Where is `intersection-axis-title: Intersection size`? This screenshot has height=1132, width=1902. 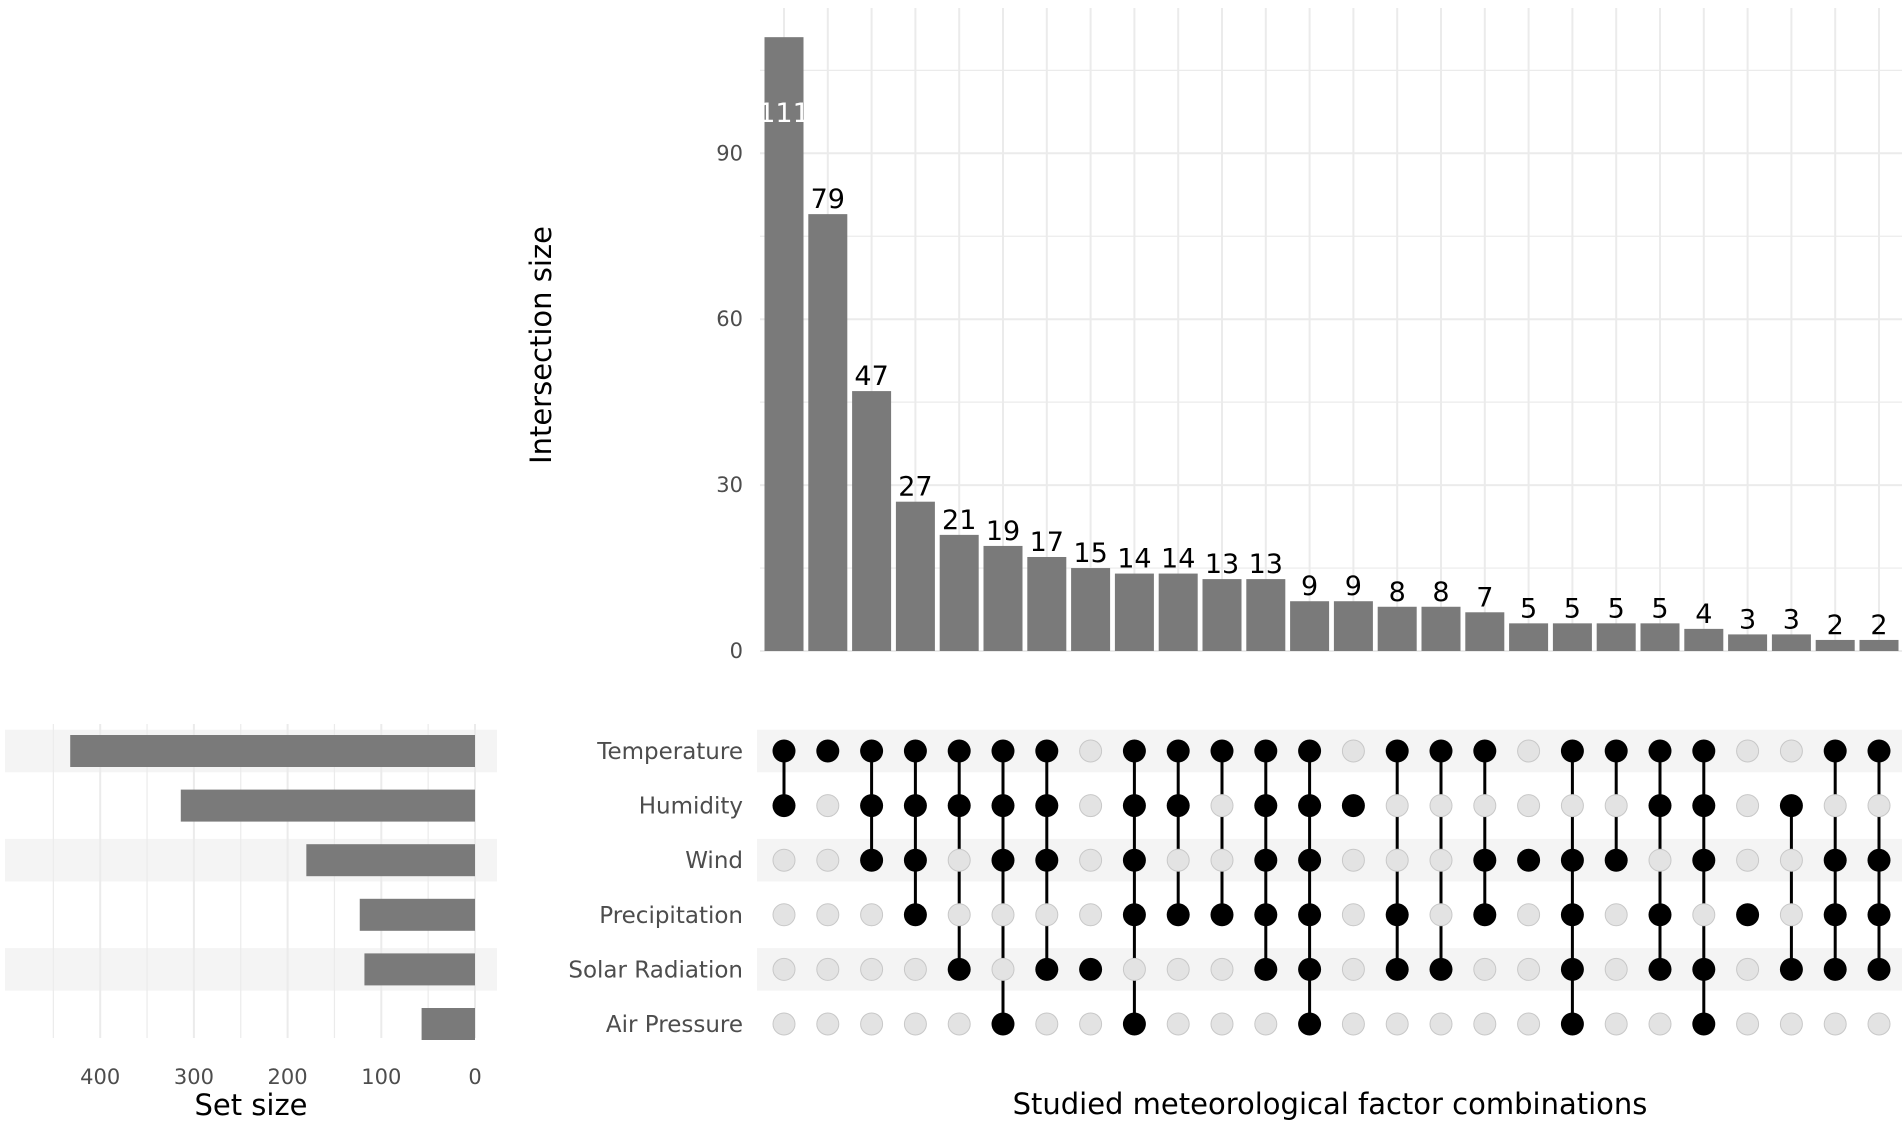 intersection-axis-title: Intersection size is located at coordinates (541, 345).